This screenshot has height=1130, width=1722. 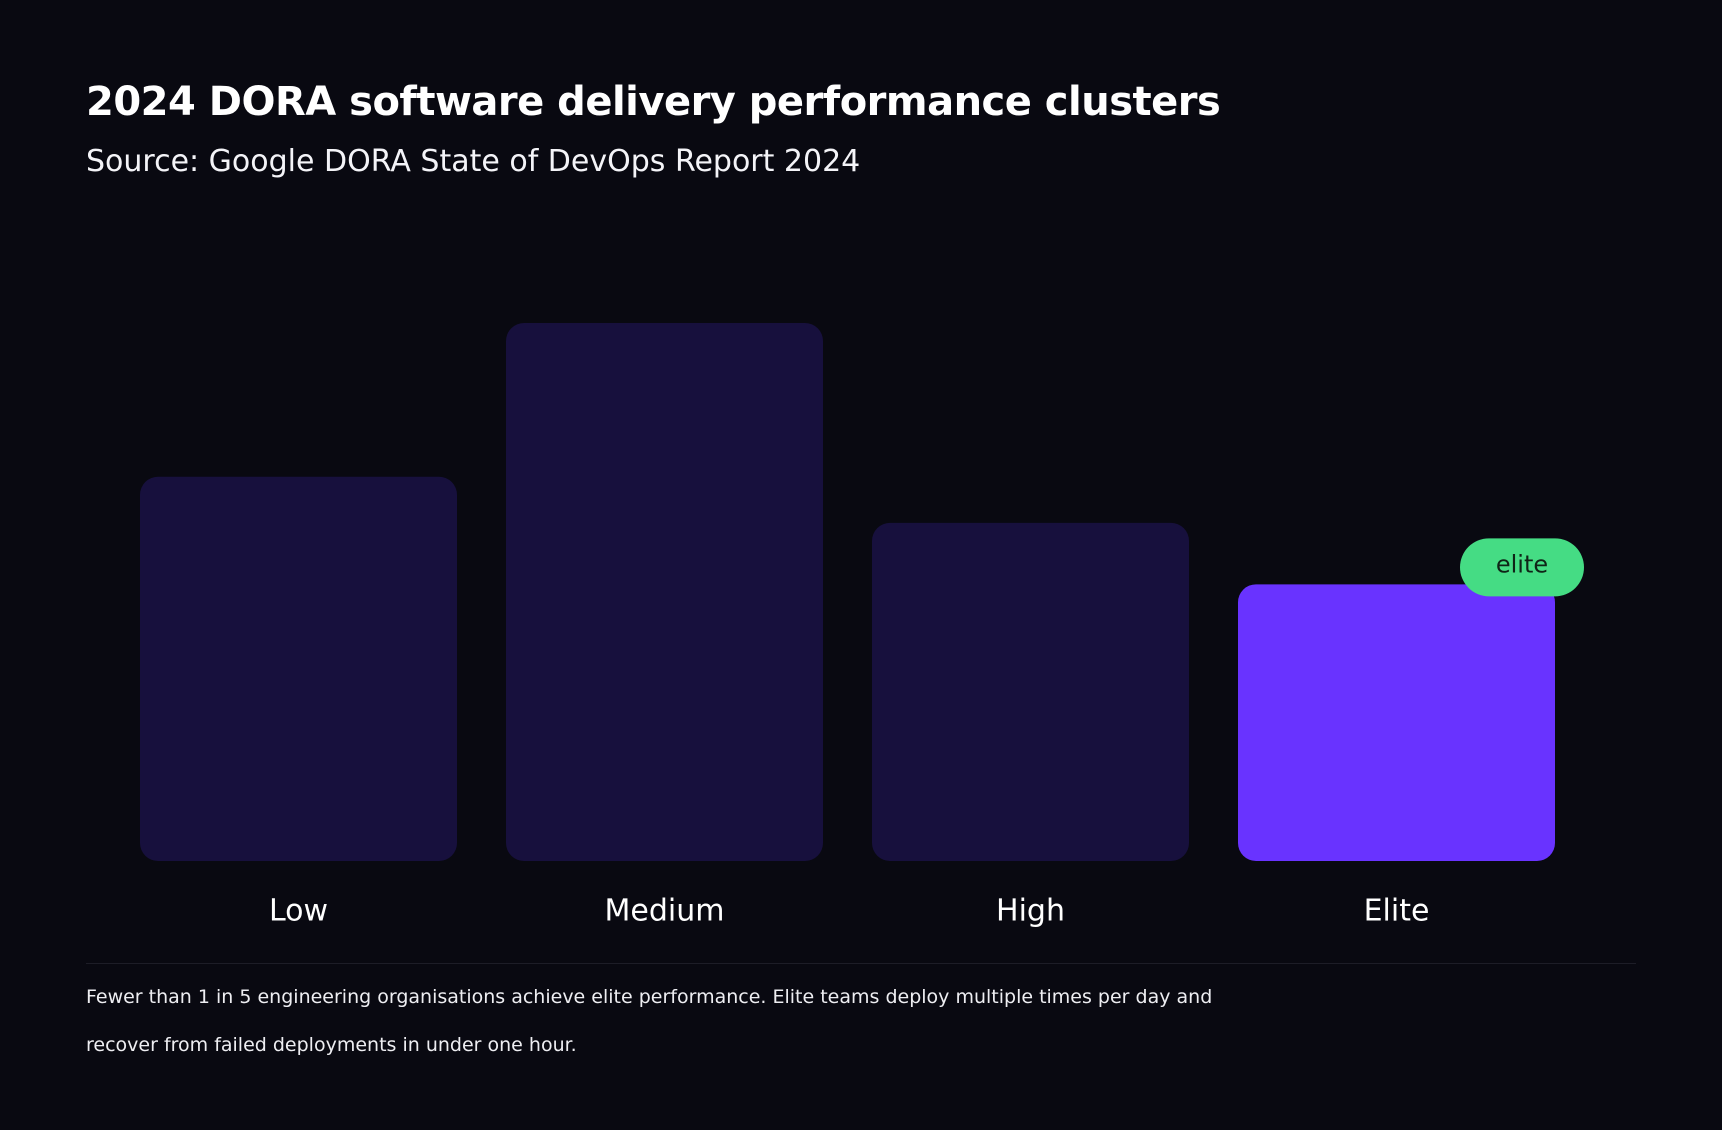 I want to click on category-label-medium: Medium, so click(x=665, y=911).